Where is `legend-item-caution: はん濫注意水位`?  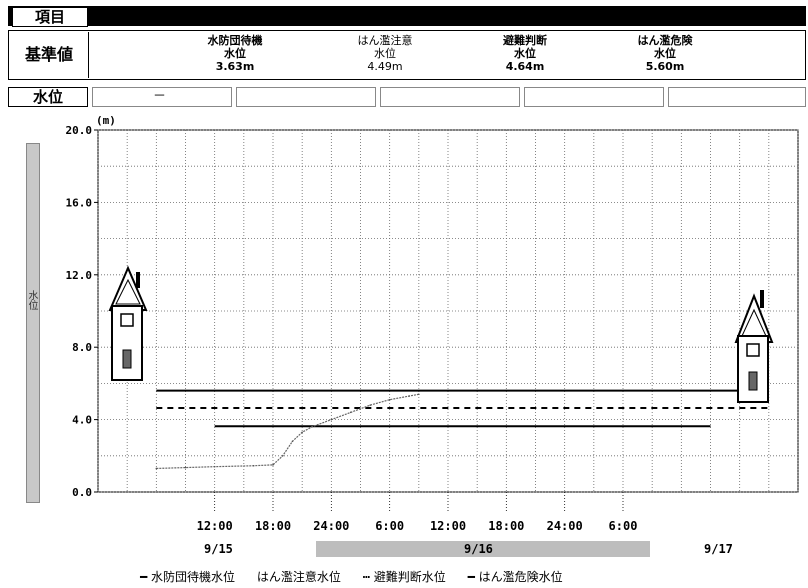 legend-item-caution: はん濫注意水位 is located at coordinates (298, 577).